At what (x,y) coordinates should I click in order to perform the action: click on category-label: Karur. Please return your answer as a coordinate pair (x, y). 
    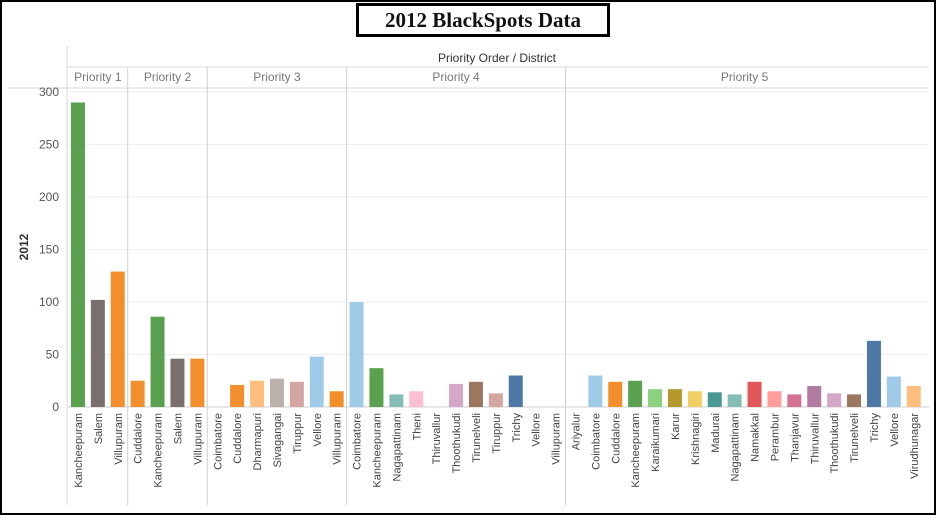
    Looking at the image, I should click on (676, 426).